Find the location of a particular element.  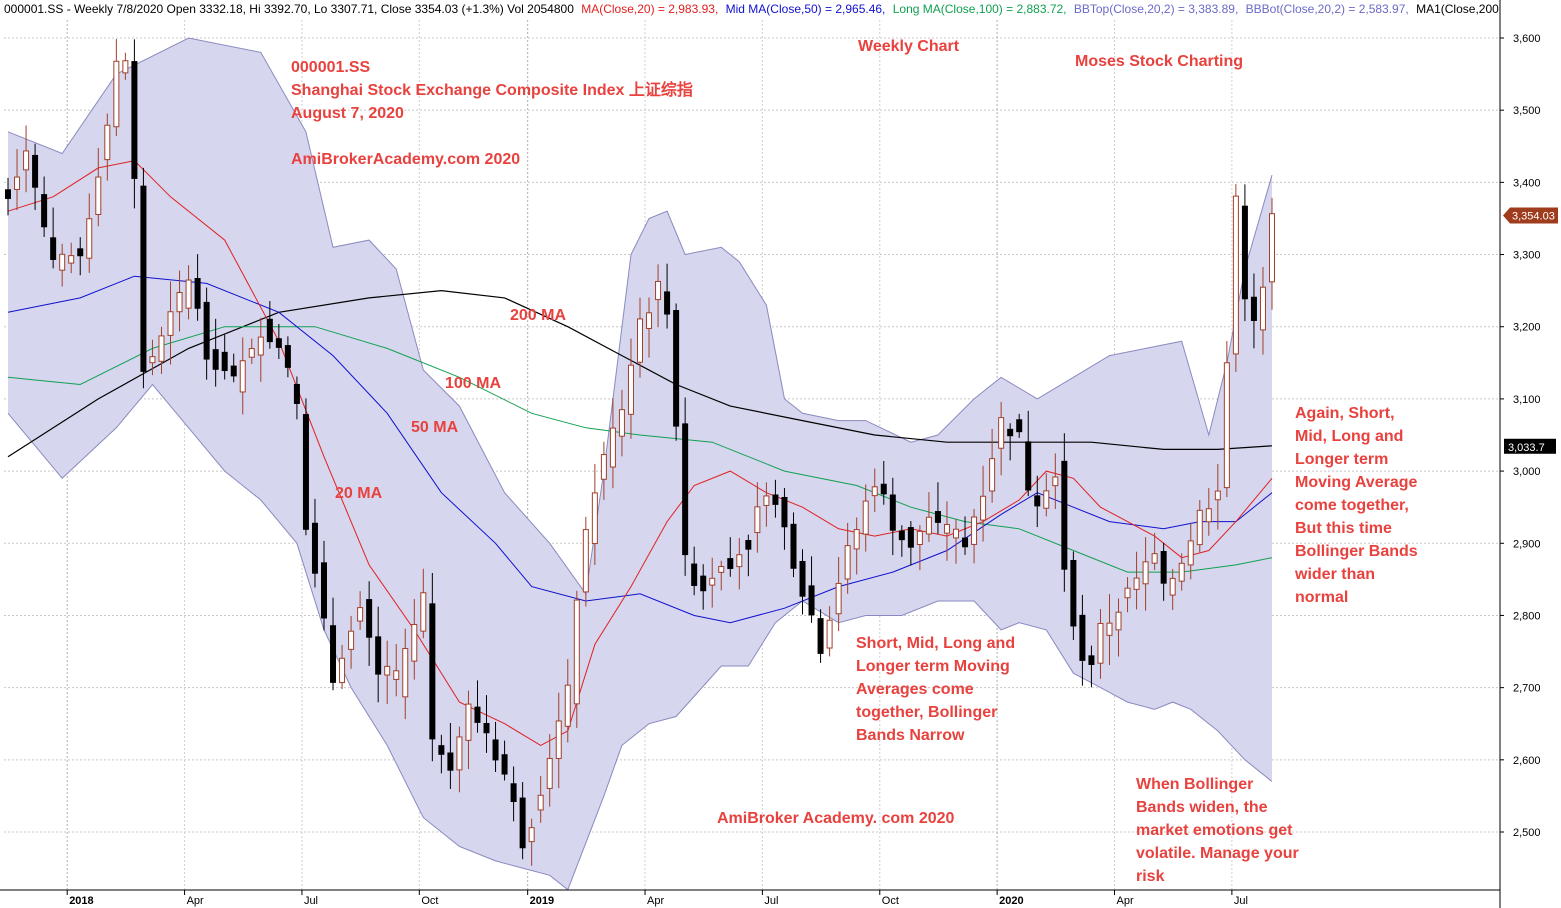

narrow-note-line-2: Longer term Moving is located at coordinates (933, 666).